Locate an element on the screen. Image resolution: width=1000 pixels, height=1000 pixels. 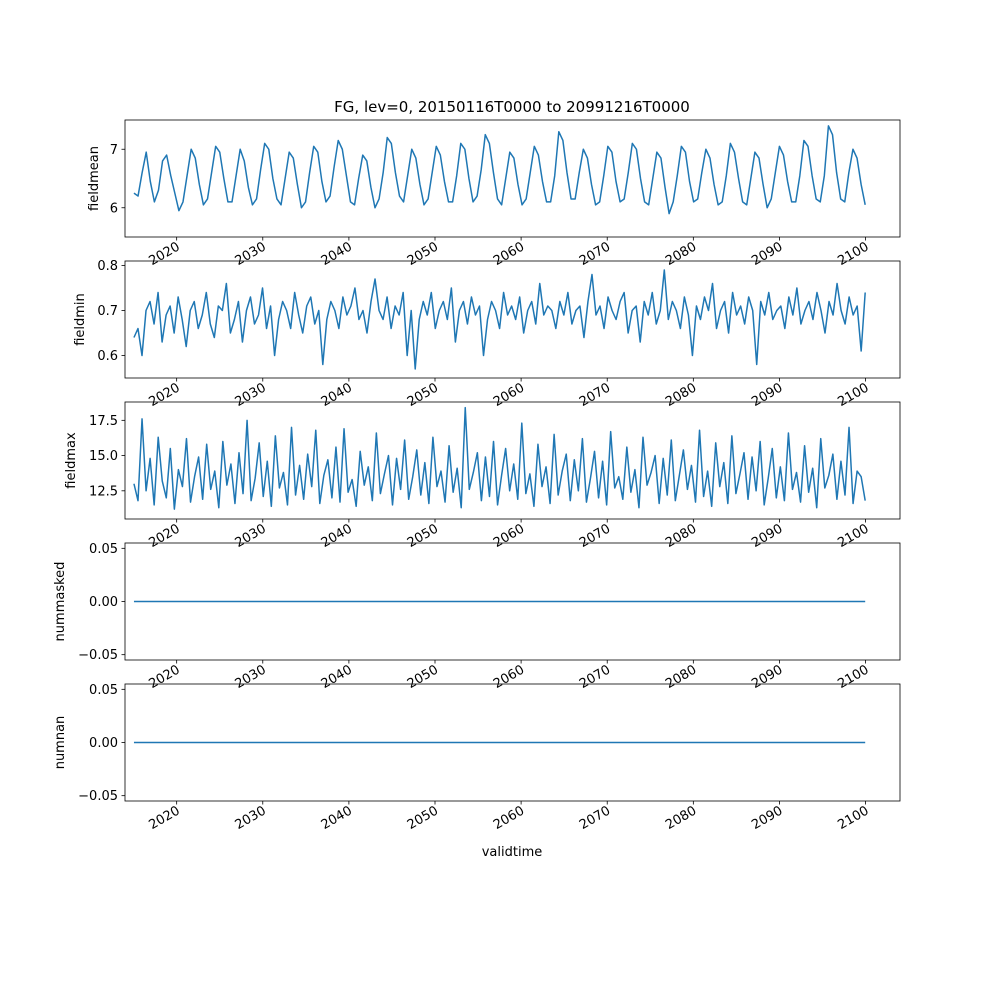
series-line-fieldmax is located at coordinates (499, 458).